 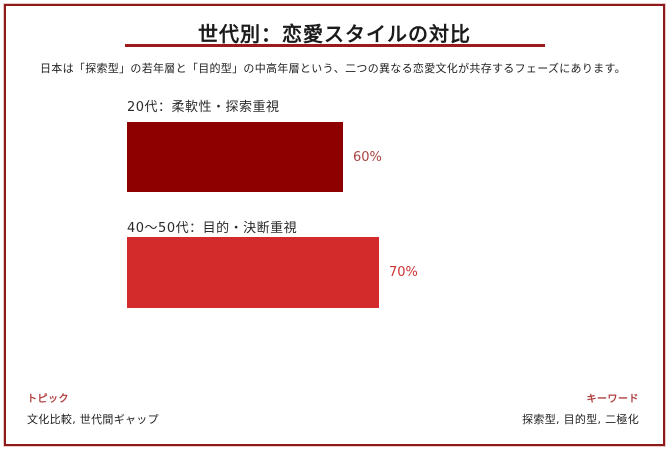 I want to click on bar-group-20s: 60%, so click(x=254, y=157).